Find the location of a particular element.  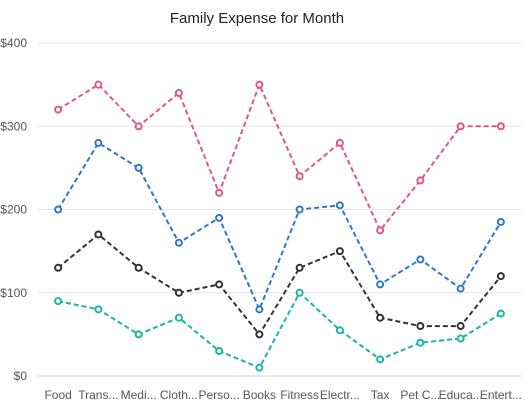

y-tick-label: $200 is located at coordinates (13, 210).